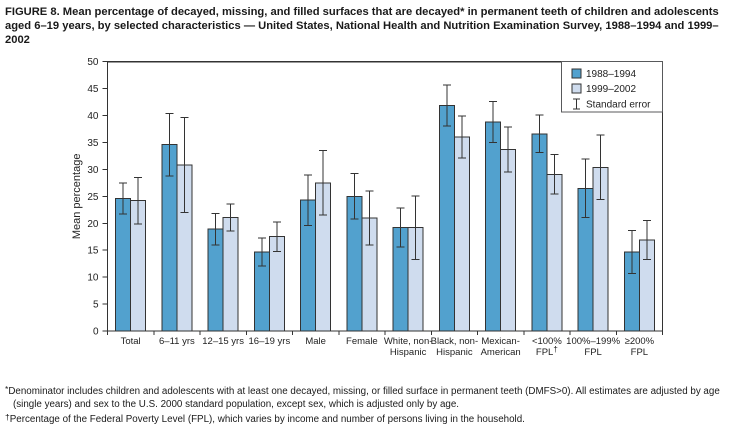 The width and height of the screenshot is (735, 432). I want to click on y-tick-label: 45, so click(93, 89).